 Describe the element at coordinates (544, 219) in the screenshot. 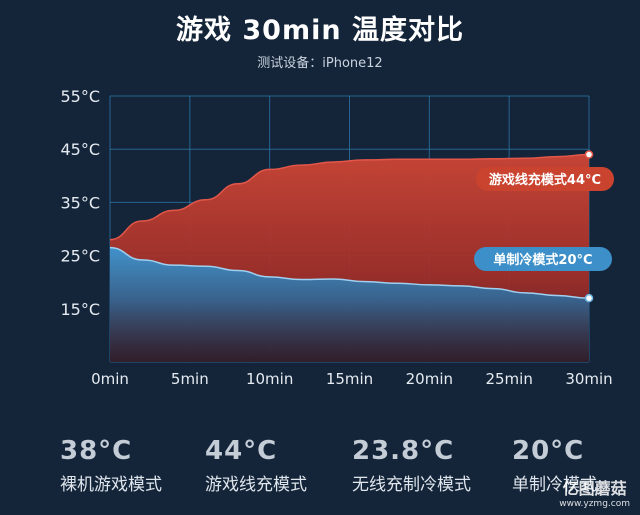

I see `series-labels: 游戏线充模式44°C 单制冷模式20°C` at that location.